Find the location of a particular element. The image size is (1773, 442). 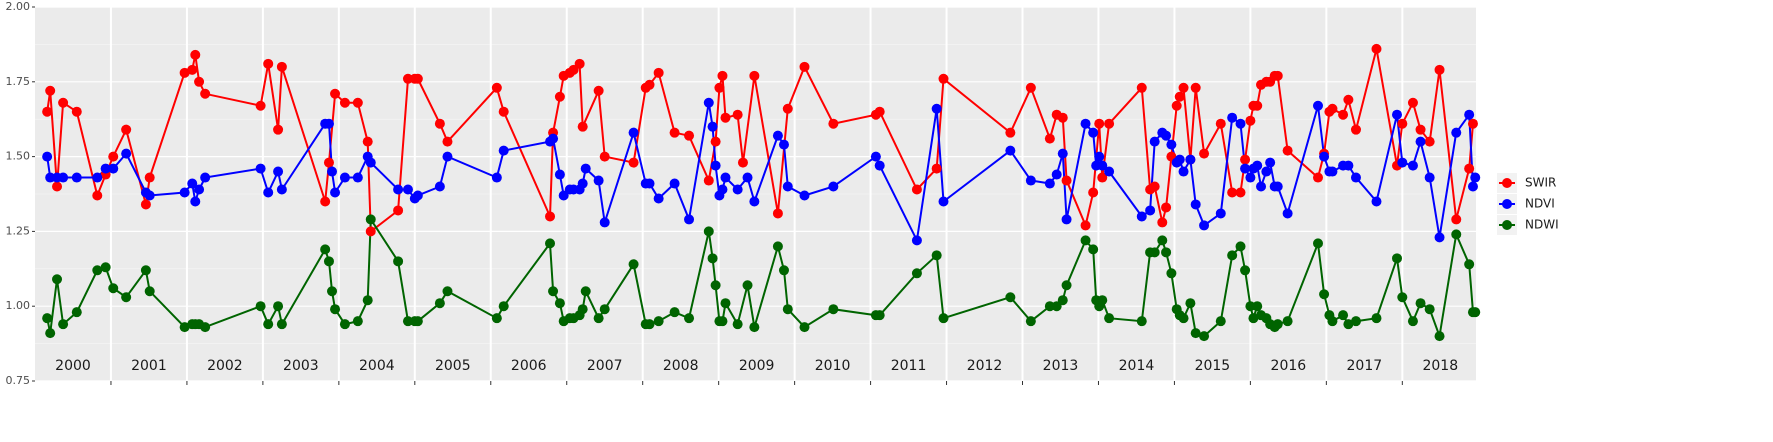

year-label: 2005 is located at coordinates (453, 366).